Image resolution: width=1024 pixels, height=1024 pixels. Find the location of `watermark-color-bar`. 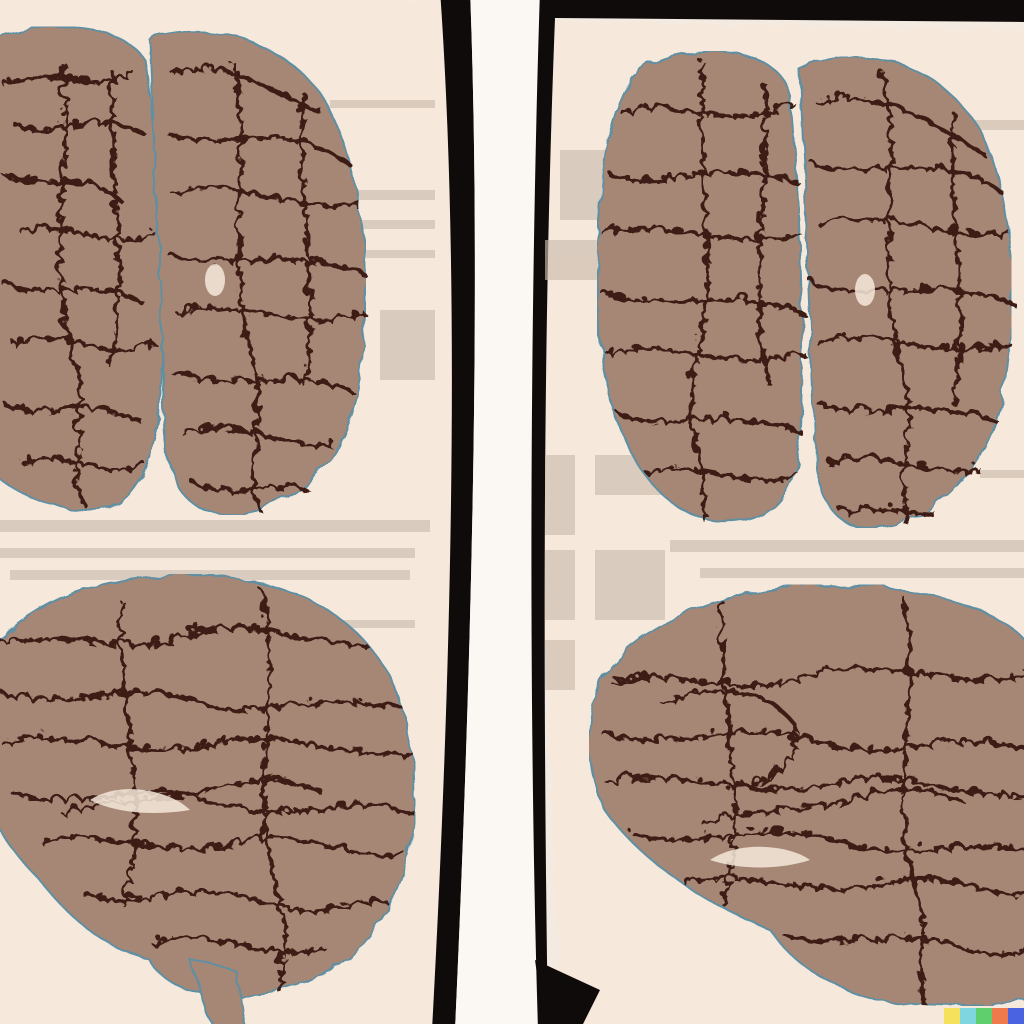

watermark-color-bar is located at coordinates (984, 1016).